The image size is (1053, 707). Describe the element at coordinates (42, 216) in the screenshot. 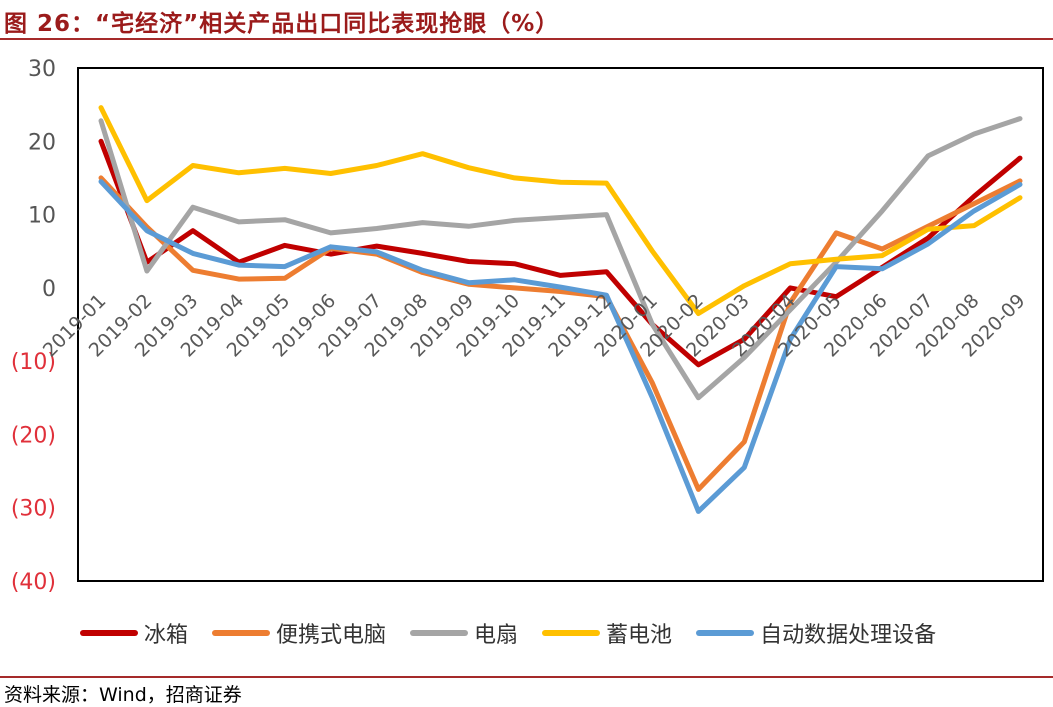

I see `y-tick-label: 10` at that location.